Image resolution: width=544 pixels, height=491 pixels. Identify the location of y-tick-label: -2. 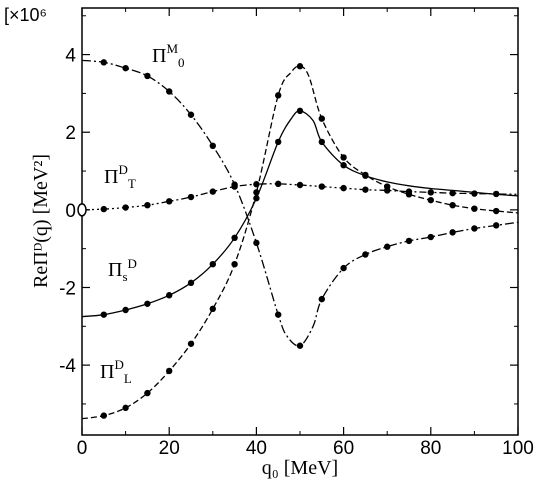
(67, 288).